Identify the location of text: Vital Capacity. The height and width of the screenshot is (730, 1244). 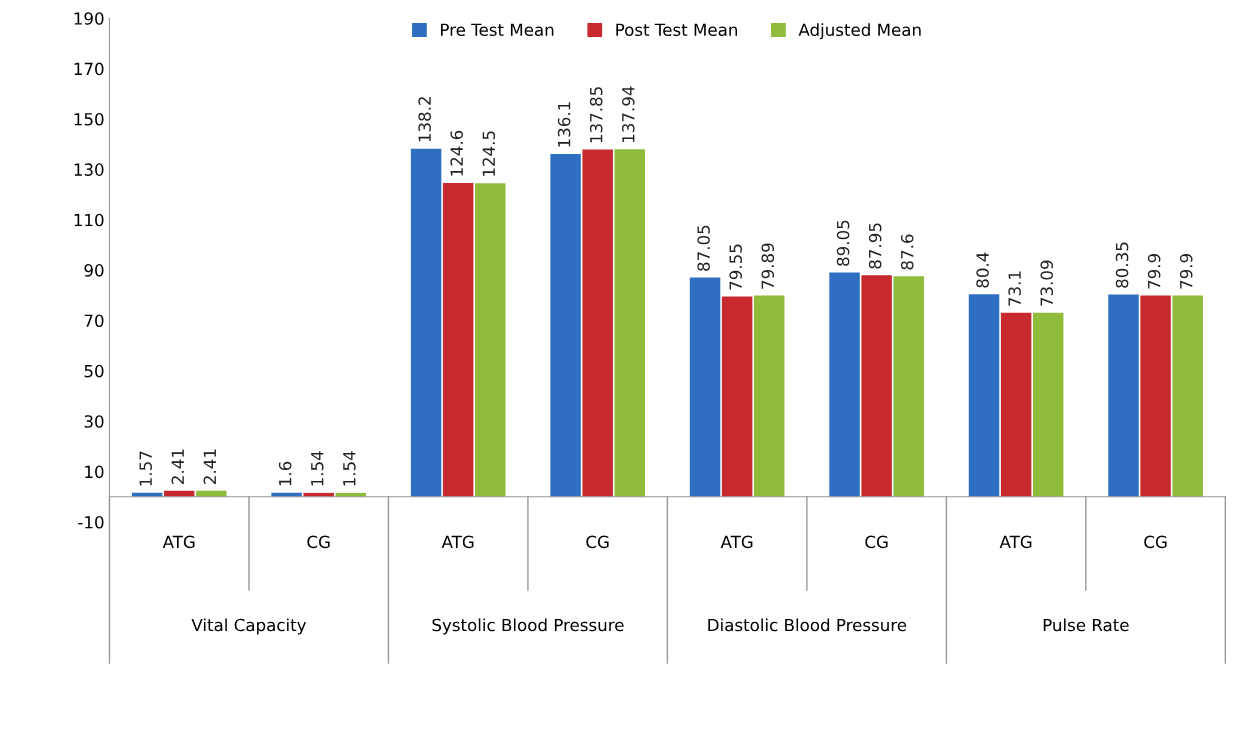
(249, 626).